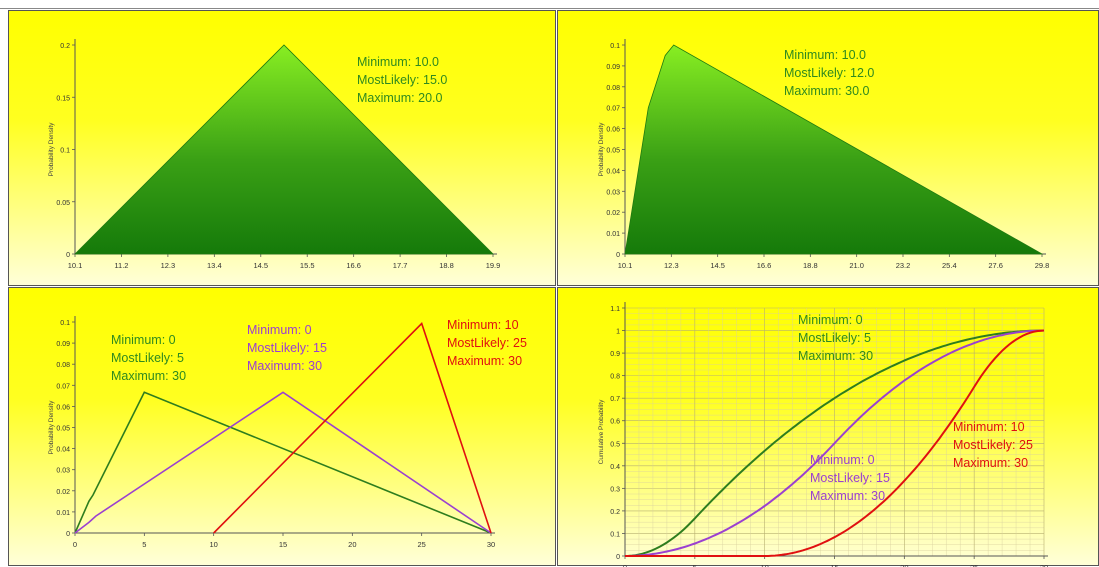  What do you see at coordinates (601, 431) in the screenshot?
I see `y-axis-label: Cumulative Probability` at bounding box center [601, 431].